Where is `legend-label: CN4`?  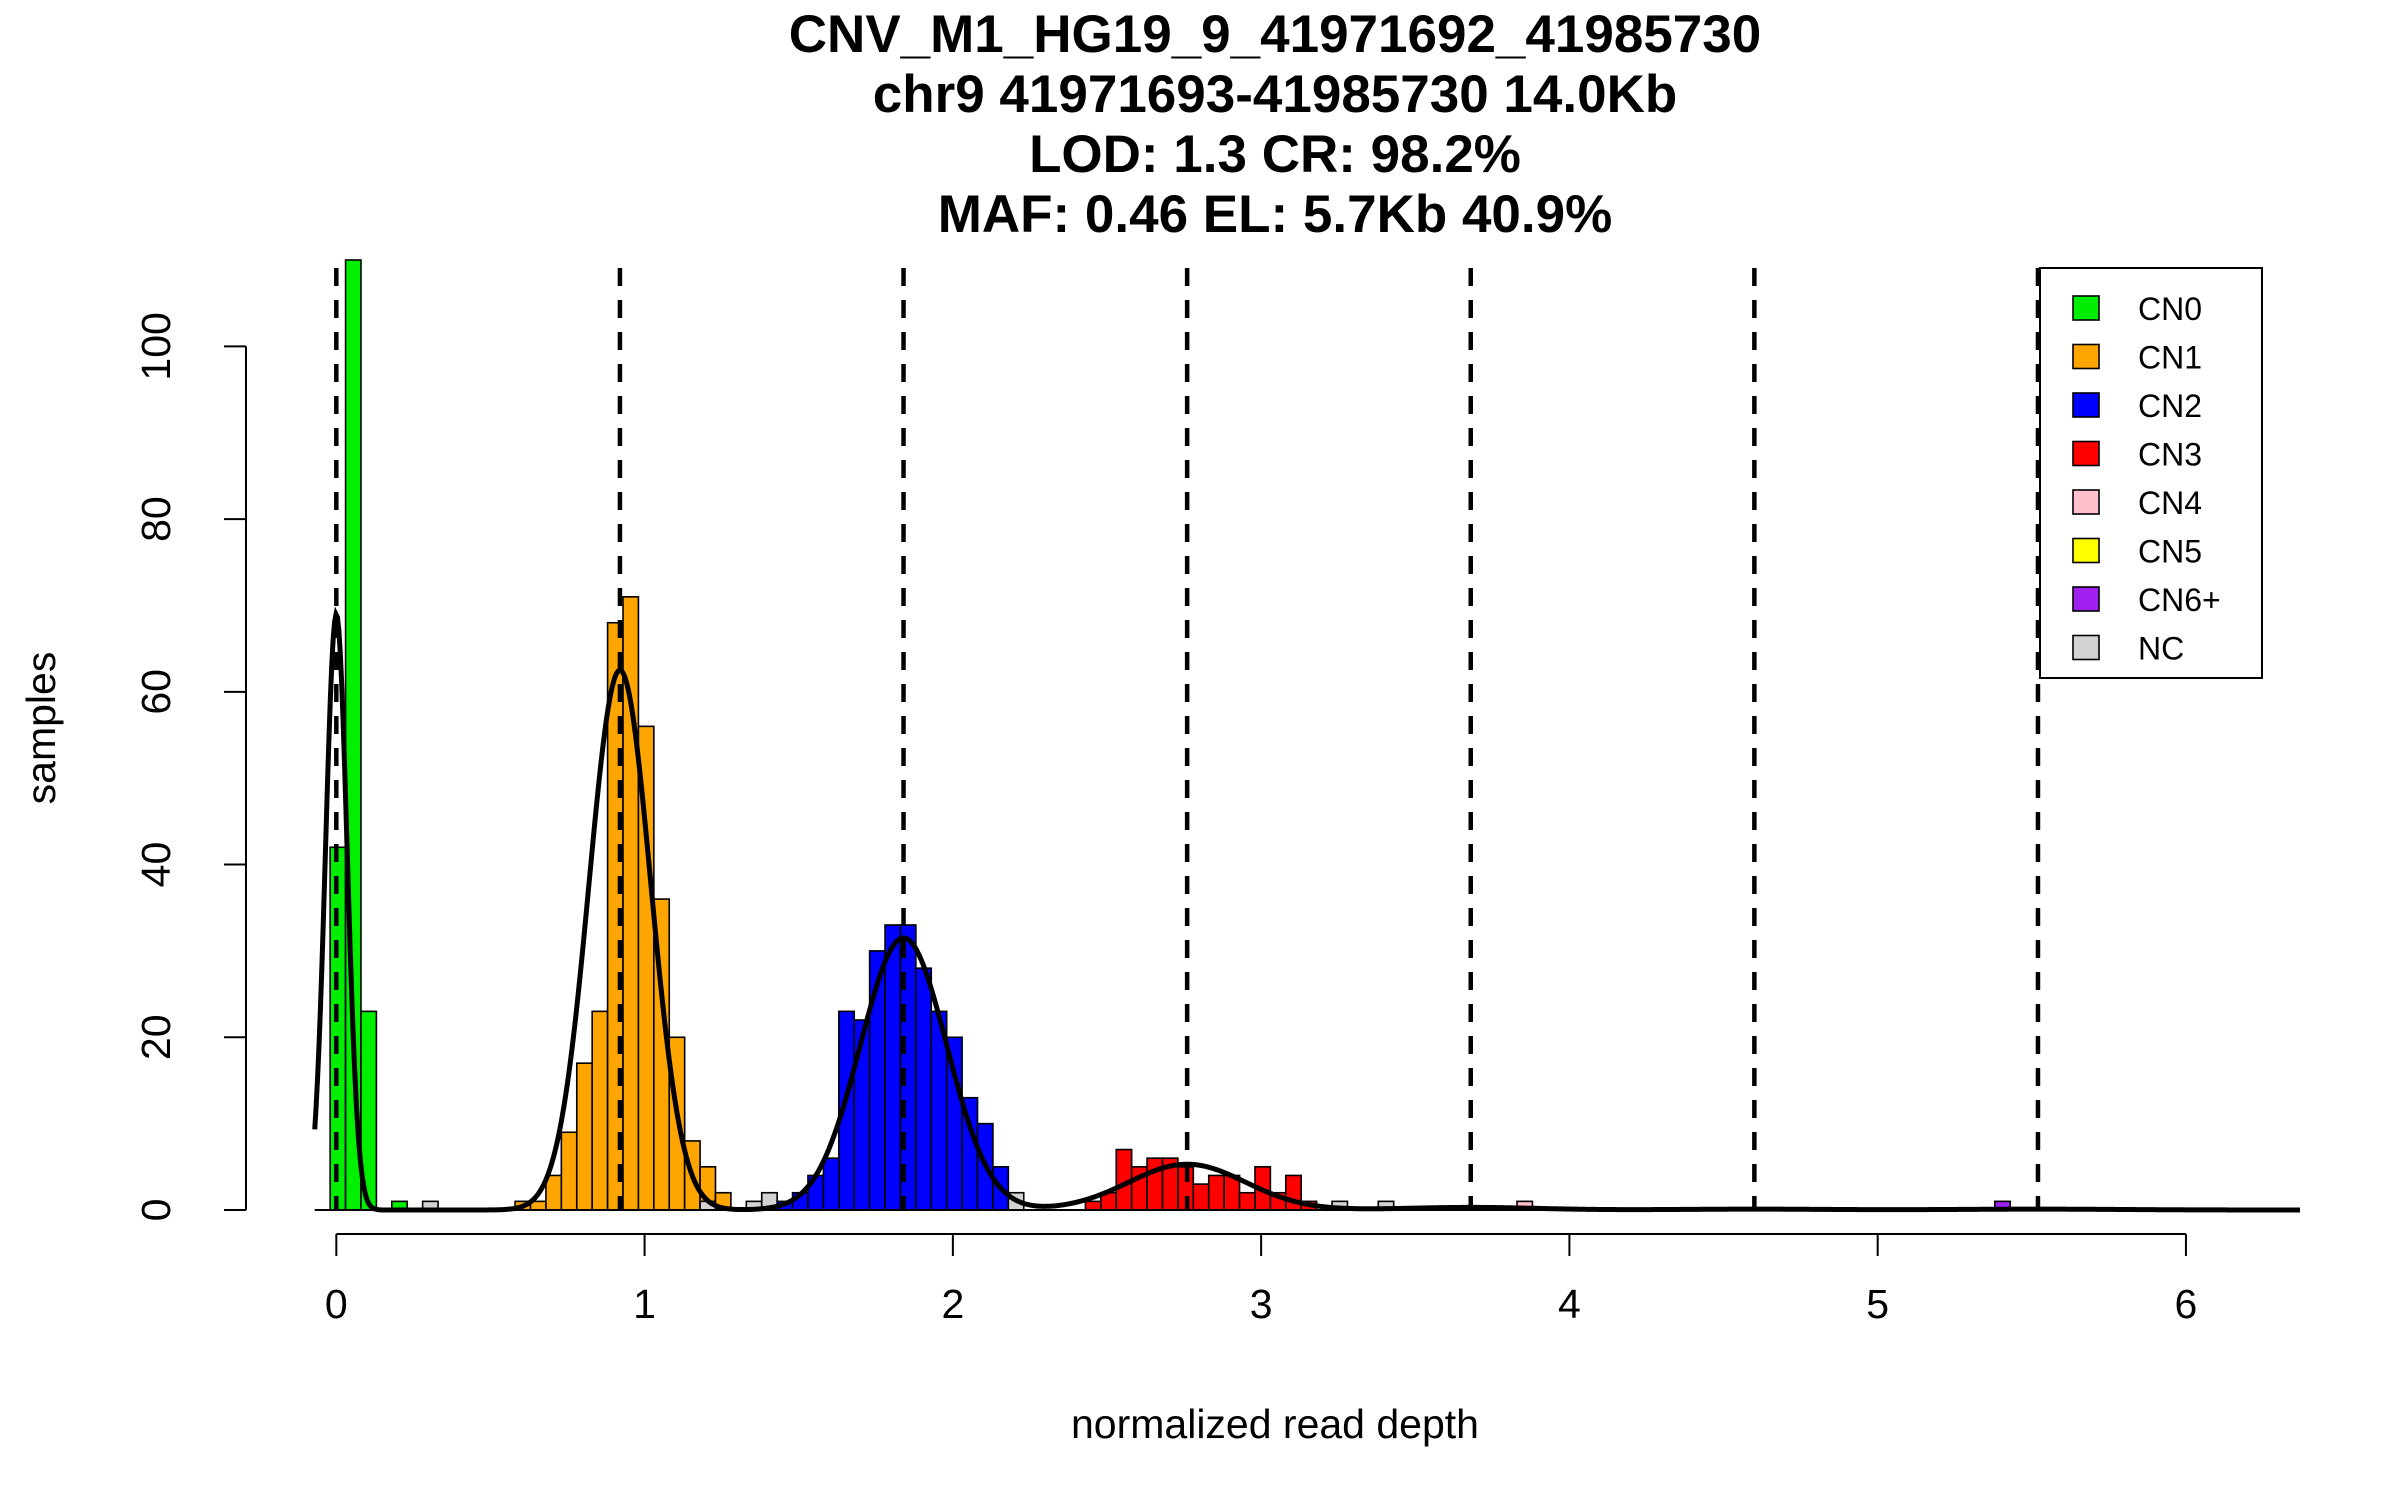
legend-label: CN4 is located at coordinates (2170, 503).